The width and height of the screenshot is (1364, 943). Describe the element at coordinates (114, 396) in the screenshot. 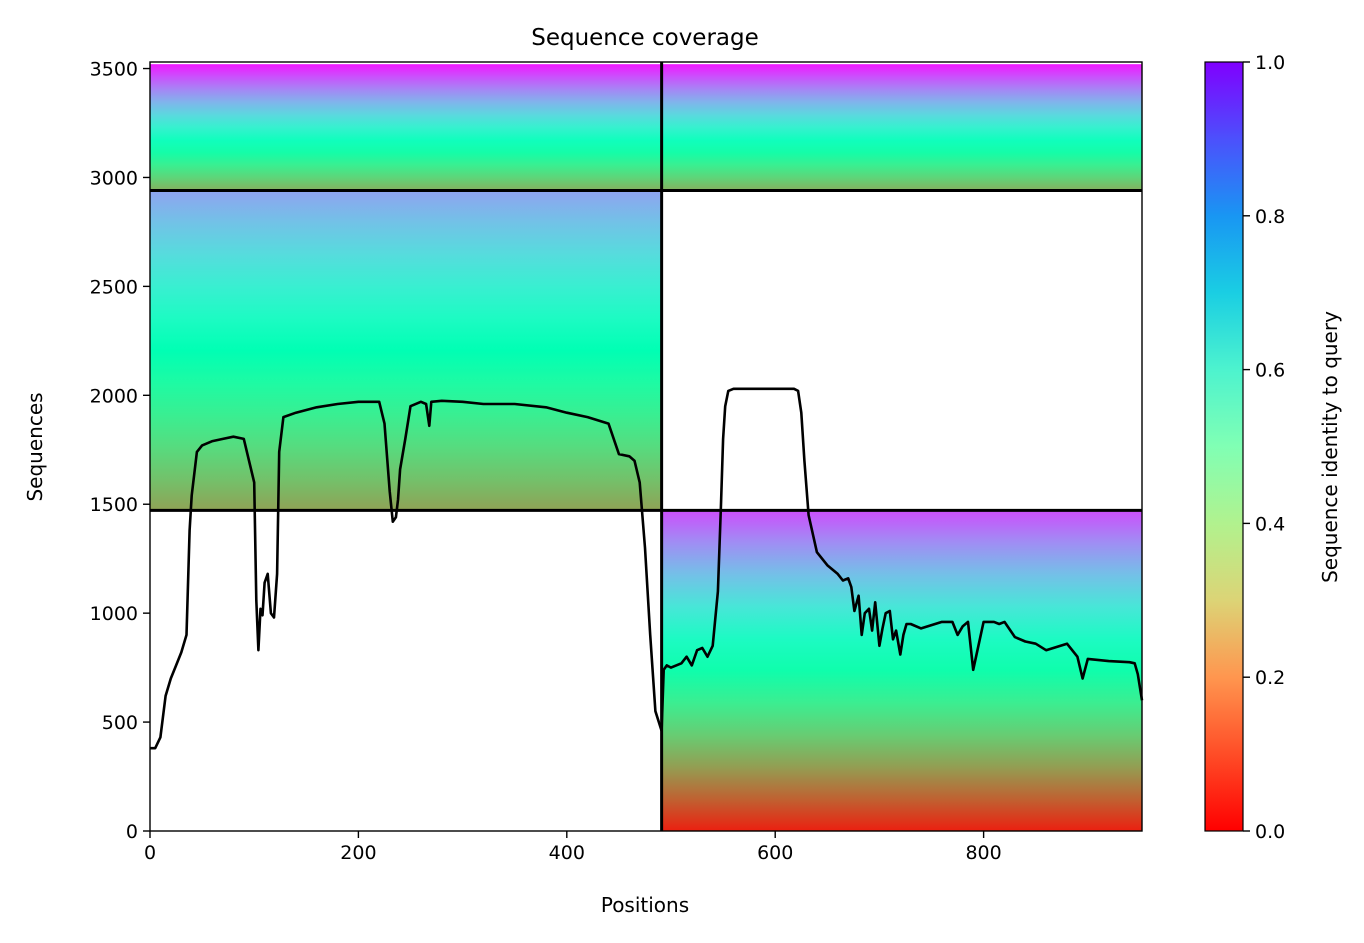

I see `y-tick-label: 2000` at that location.